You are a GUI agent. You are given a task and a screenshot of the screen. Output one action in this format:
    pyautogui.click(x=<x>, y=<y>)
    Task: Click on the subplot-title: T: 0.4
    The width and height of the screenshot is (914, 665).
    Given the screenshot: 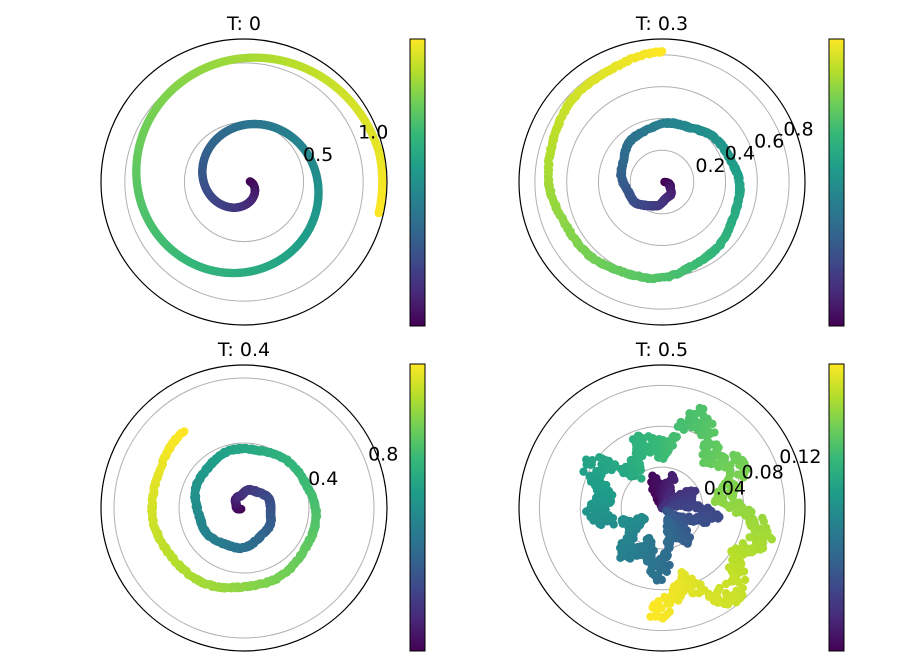 What is the action you would take?
    pyautogui.click(x=243, y=350)
    